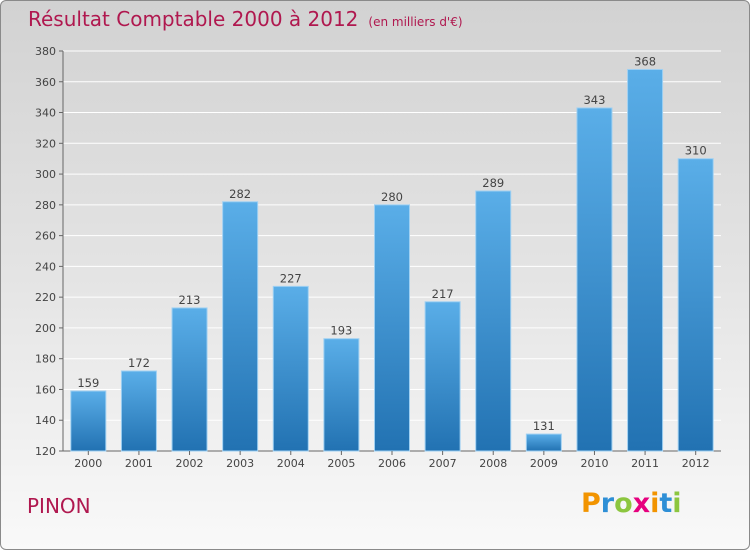 Image resolution: width=750 pixels, height=550 pixels. Describe the element at coordinates (607, 503) in the screenshot. I see `logo-letter: r` at that location.